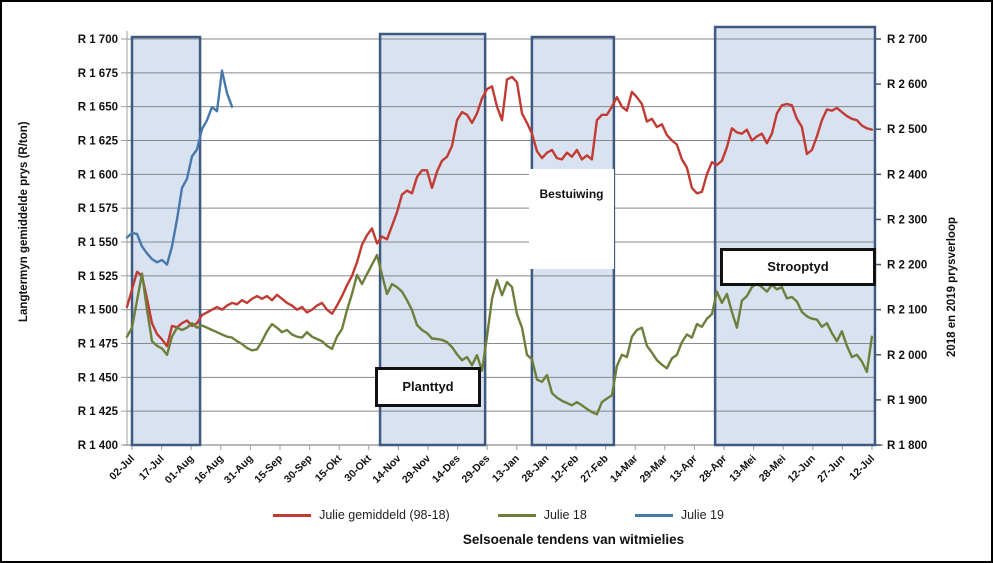 This screenshot has width=993, height=563. Describe the element at coordinates (773, 469) in the screenshot. I see `x-tick-label: 28-Mei` at that location.